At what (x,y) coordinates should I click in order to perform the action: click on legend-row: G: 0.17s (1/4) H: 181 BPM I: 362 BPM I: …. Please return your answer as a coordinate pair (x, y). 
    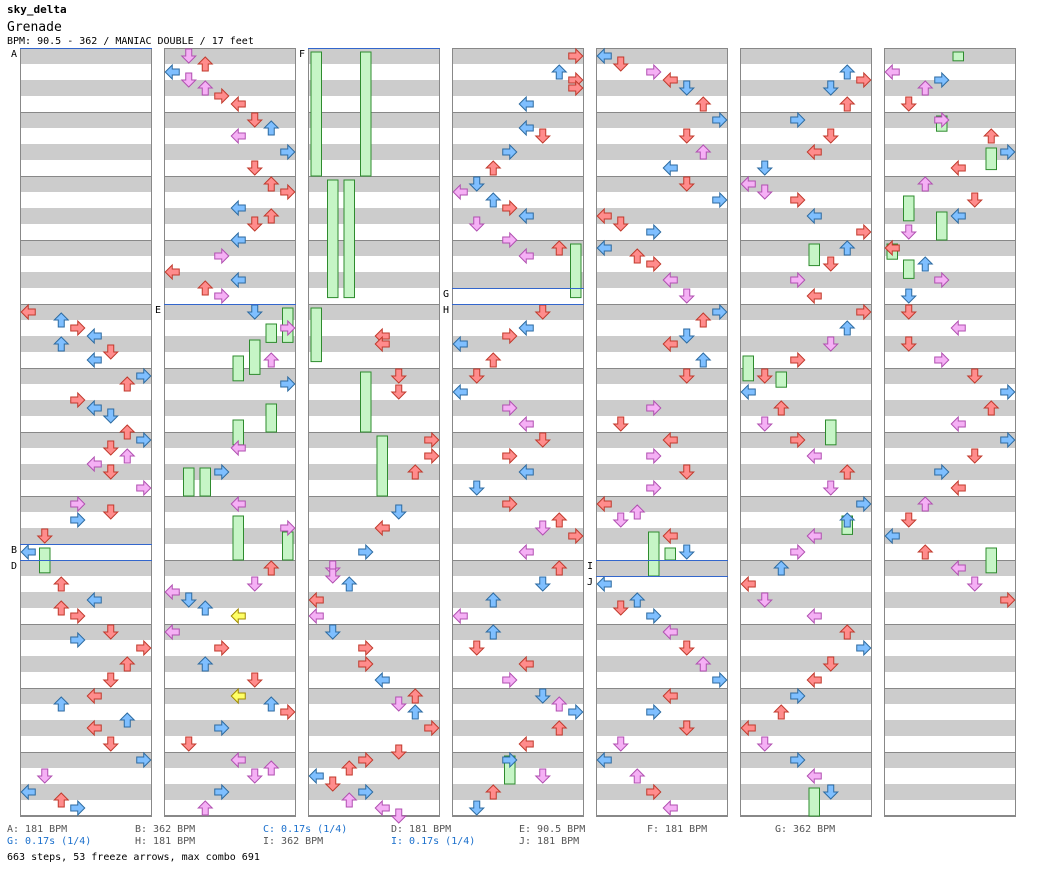
    Looking at the image, I should click on (507, 842).